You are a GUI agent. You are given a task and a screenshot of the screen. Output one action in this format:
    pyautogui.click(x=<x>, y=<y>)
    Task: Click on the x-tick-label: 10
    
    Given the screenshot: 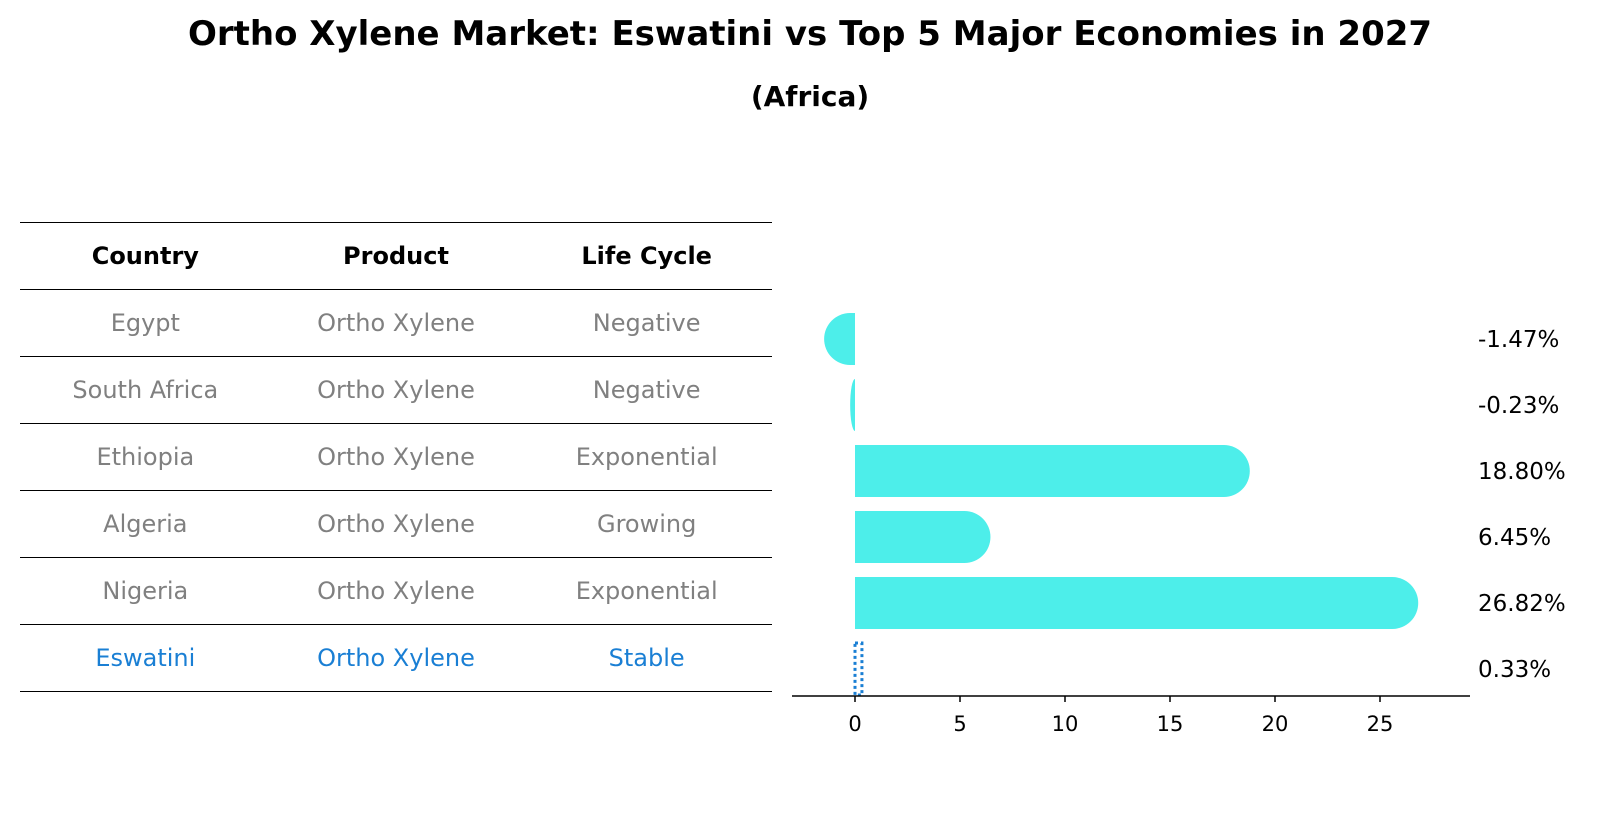 What is the action you would take?
    pyautogui.click(x=1065, y=724)
    